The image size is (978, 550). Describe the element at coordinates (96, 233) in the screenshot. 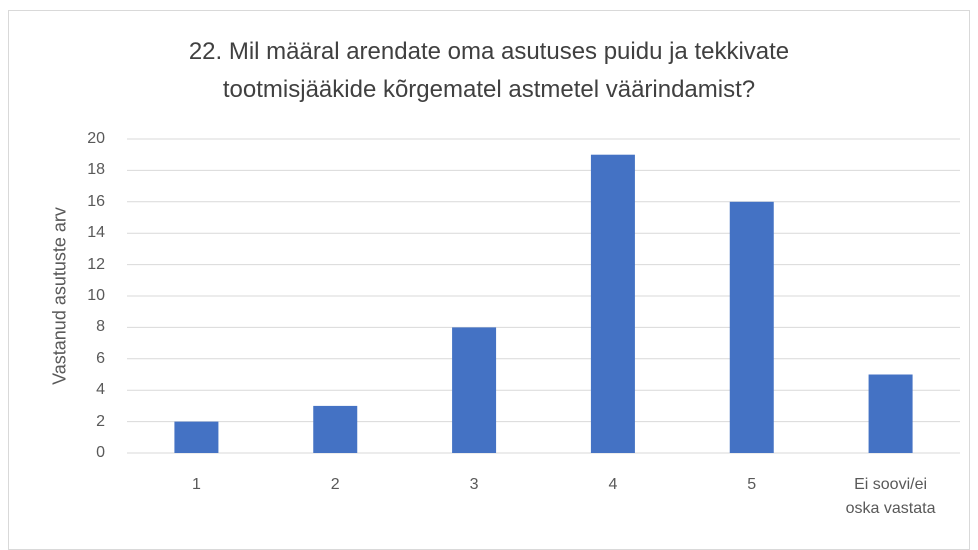

I see `y-tick-label: 14` at that location.